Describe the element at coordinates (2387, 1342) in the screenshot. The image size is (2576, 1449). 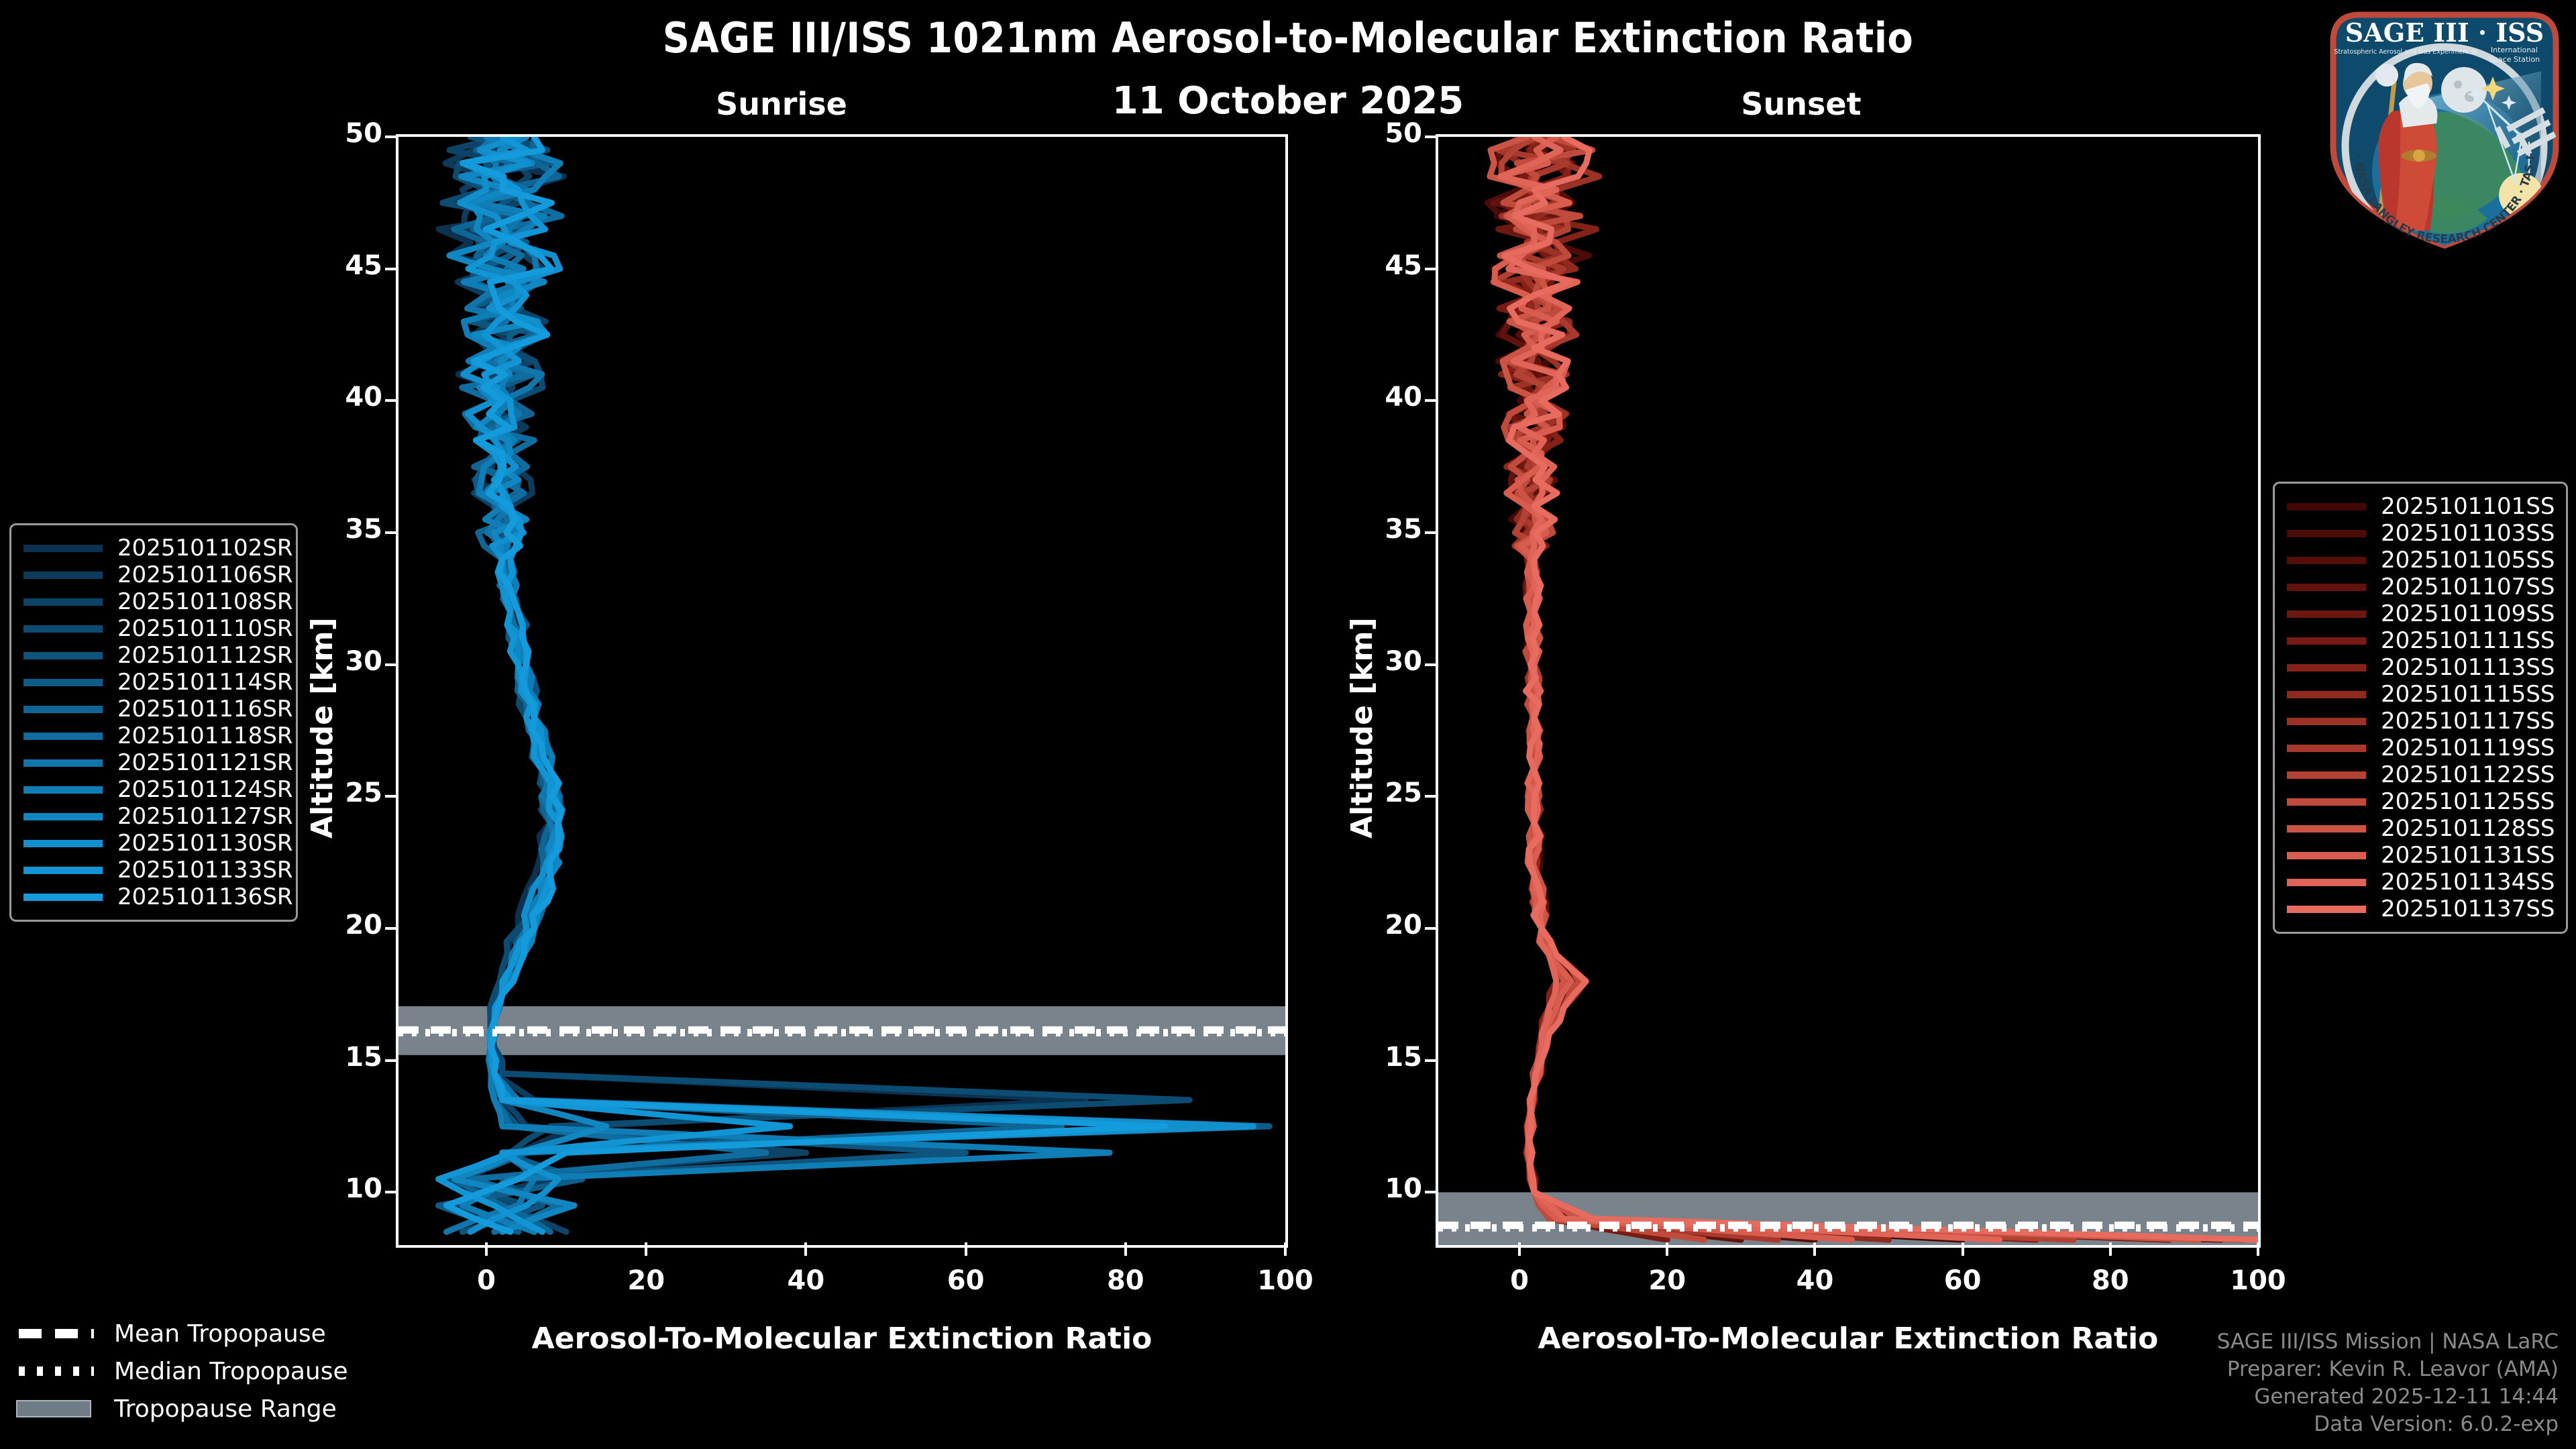
I see `credits-line: SAGE III/ISS Mission | NASA LaRC` at that location.